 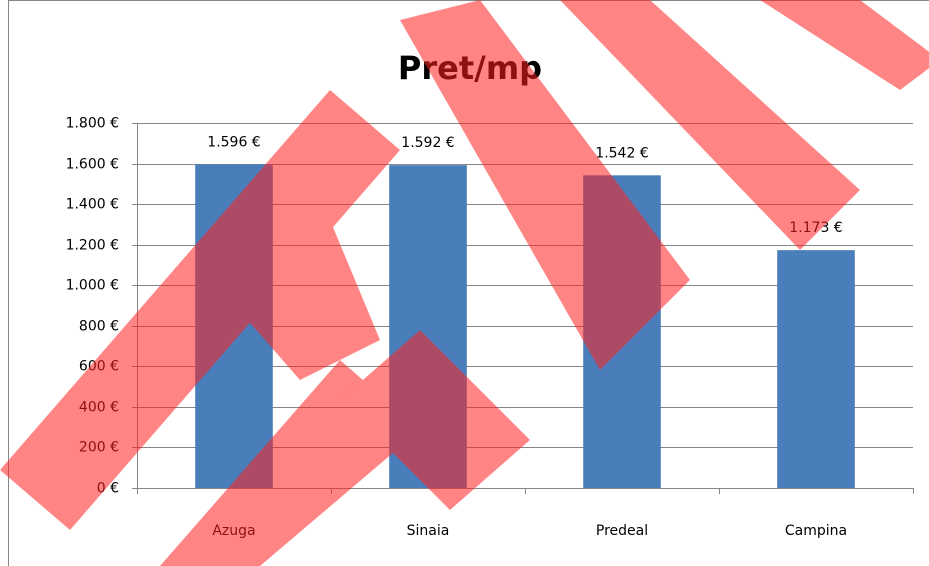 I want to click on data-label: 1.596 €, so click(x=233, y=142).